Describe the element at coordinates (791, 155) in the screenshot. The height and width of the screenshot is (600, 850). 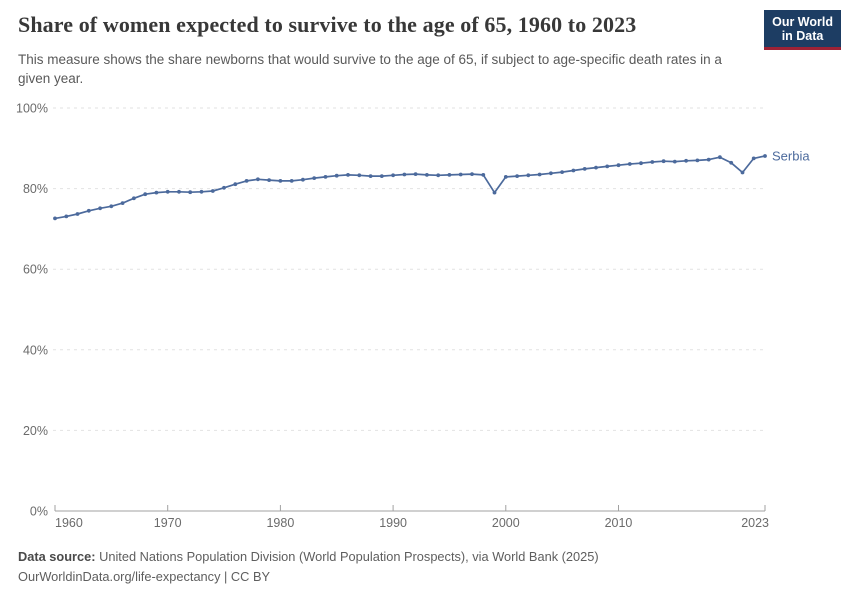
I see `series-end-label-serbia: Serbia` at that location.